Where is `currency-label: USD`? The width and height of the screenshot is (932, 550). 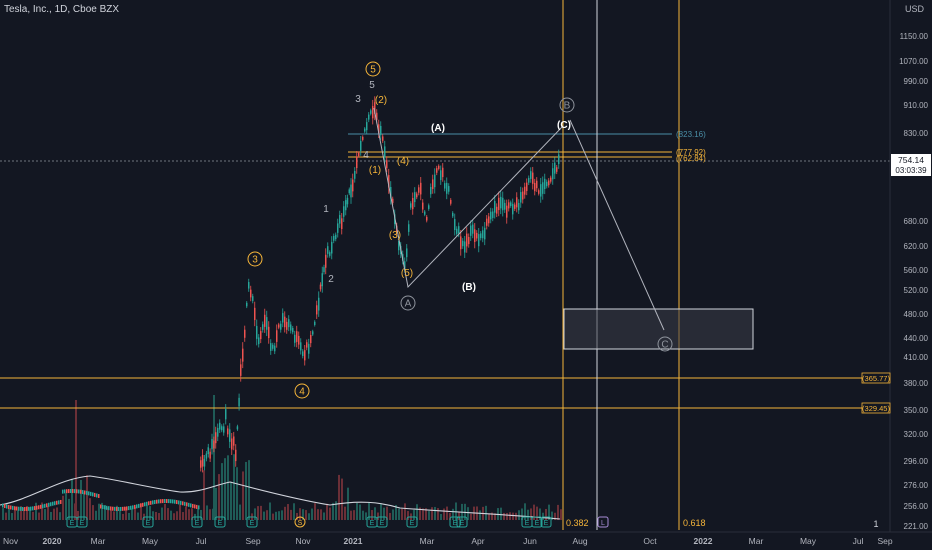 currency-label: USD is located at coordinates (914, 9).